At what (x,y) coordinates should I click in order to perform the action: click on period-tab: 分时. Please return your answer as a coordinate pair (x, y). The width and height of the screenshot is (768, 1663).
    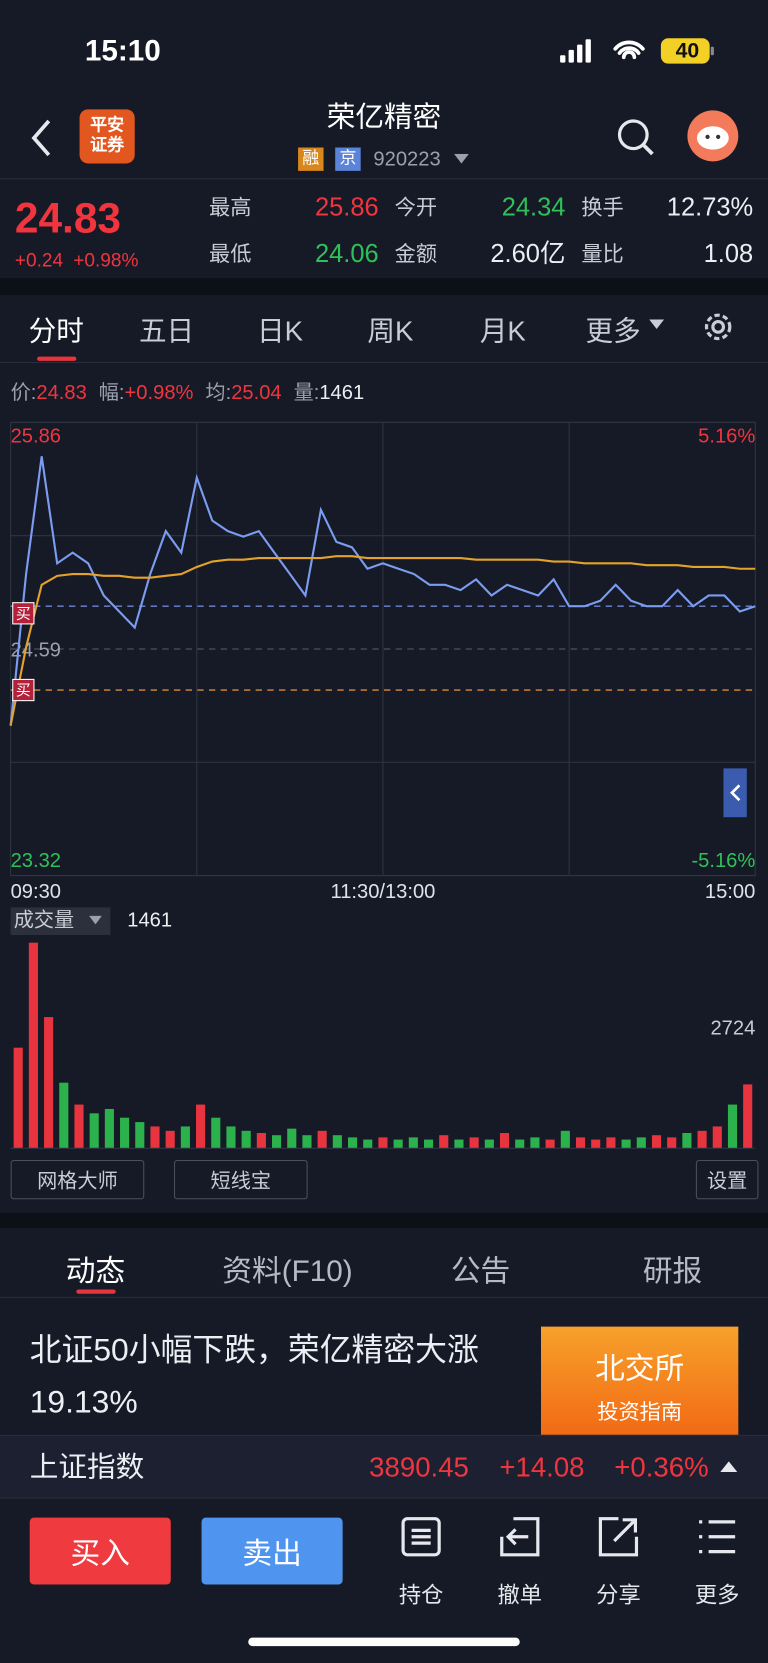
    Looking at the image, I should click on (56, 331).